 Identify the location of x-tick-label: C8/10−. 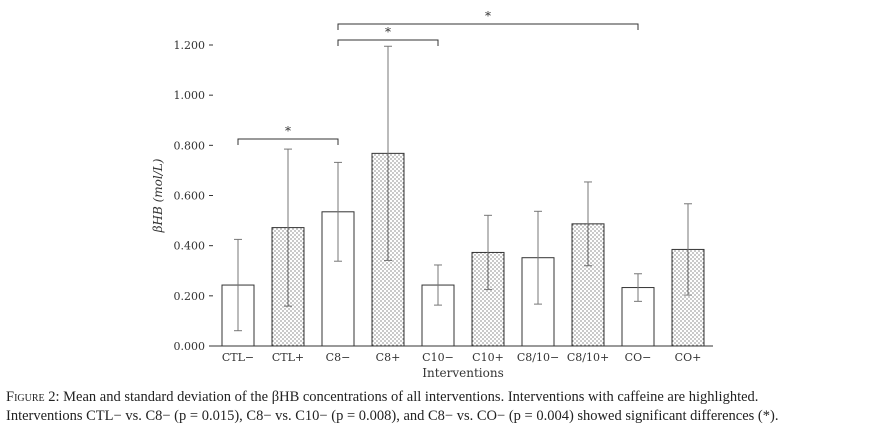
(538, 357).